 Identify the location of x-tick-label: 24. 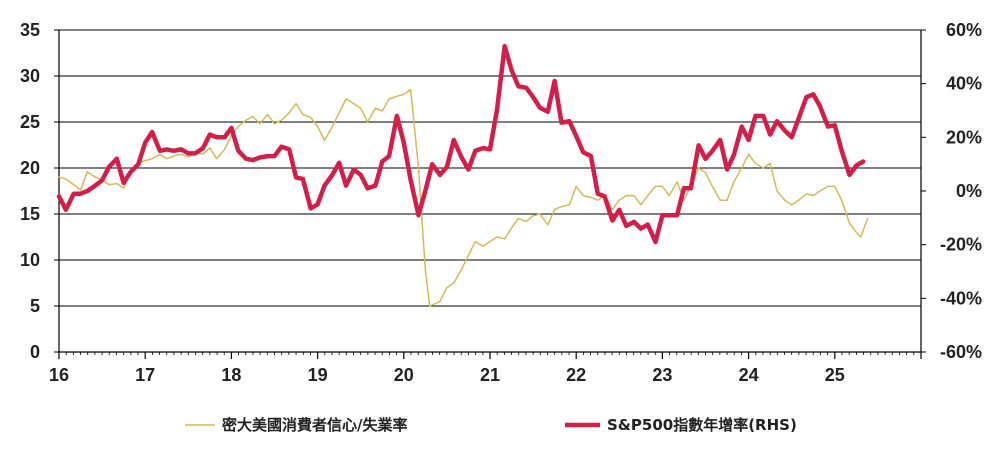
(749, 375).